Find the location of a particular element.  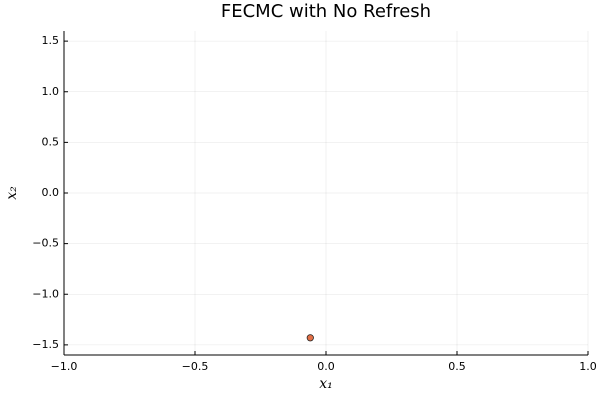

chart-title: FECMC with No Refresh is located at coordinates (326, 11).